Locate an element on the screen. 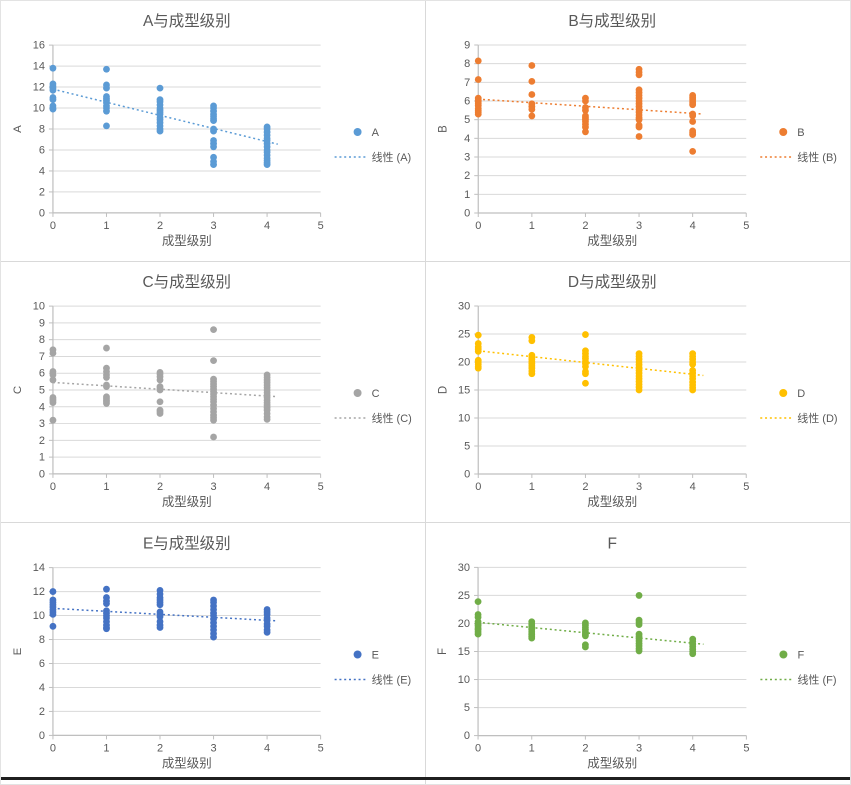 The image size is (851, 785). legend-trend-label: 线性 (F) is located at coordinates (816, 680).